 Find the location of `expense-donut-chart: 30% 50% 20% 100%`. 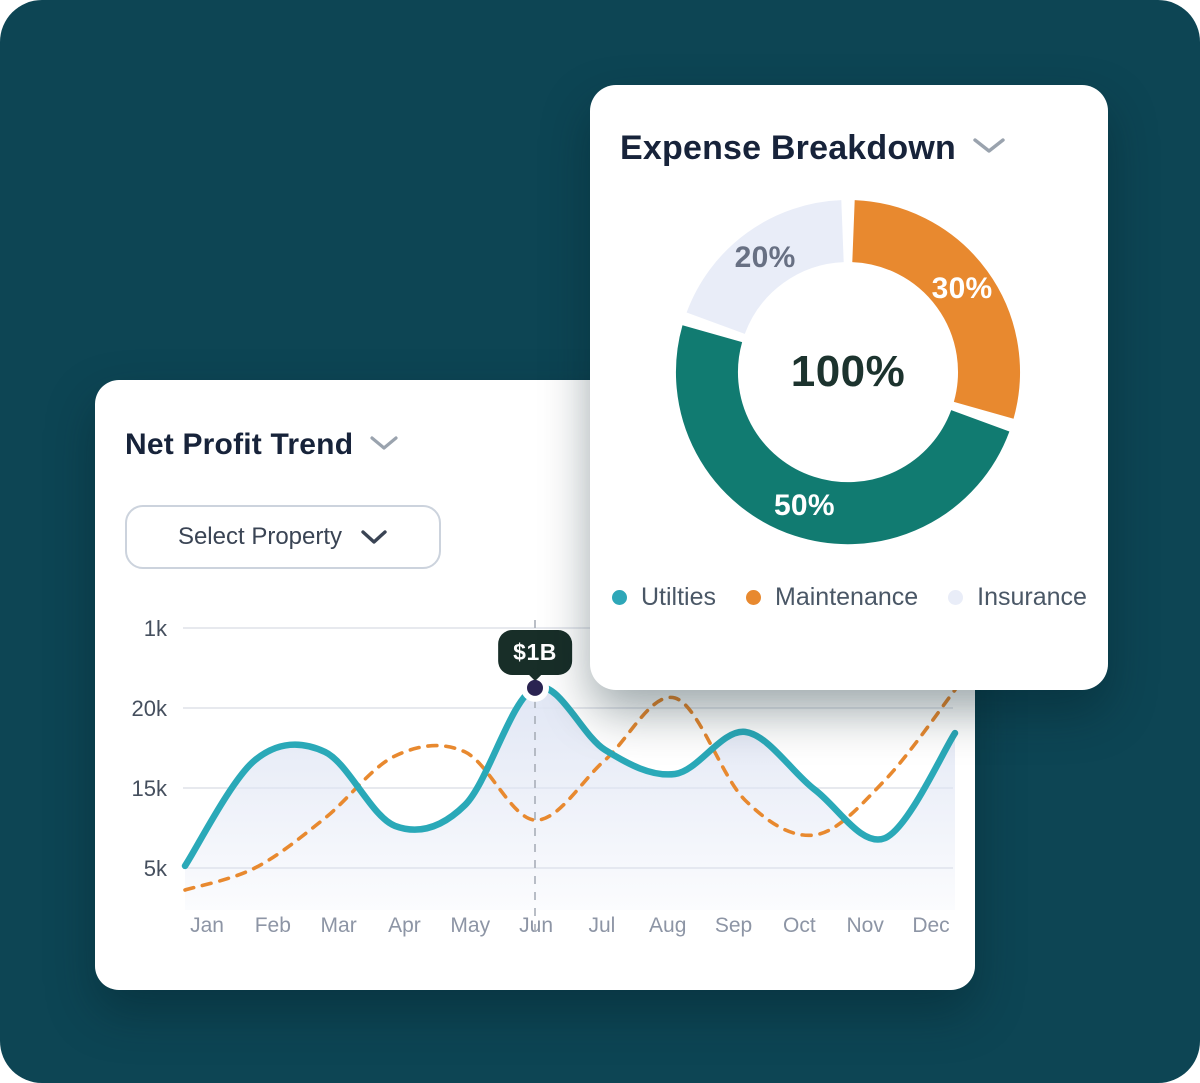

expense-donut-chart: 30% 50% 20% 100% is located at coordinates (848, 372).